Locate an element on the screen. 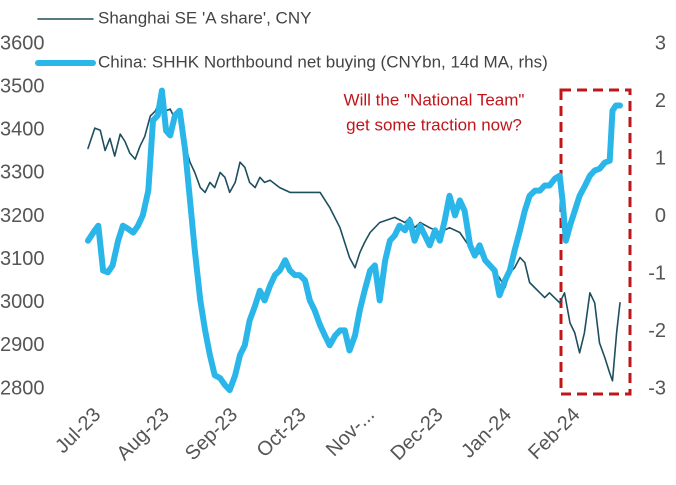 This screenshot has height=485, width=676. x-tick-label: Jul-23 is located at coordinates (78, 431).